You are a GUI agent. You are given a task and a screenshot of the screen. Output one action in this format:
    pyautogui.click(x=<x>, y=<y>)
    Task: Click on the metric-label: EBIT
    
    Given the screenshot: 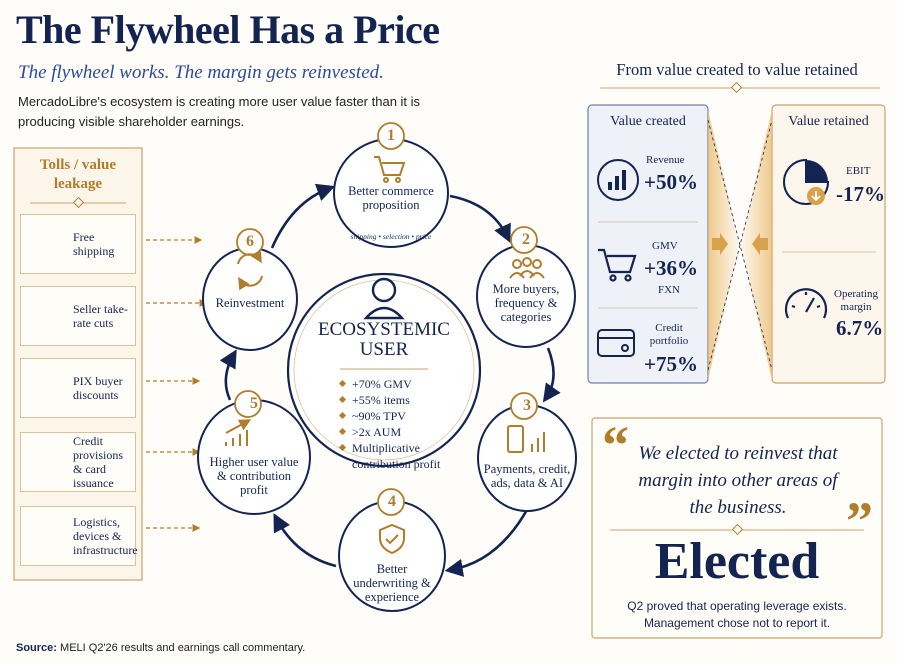 What is the action you would take?
    pyautogui.click(x=858, y=171)
    